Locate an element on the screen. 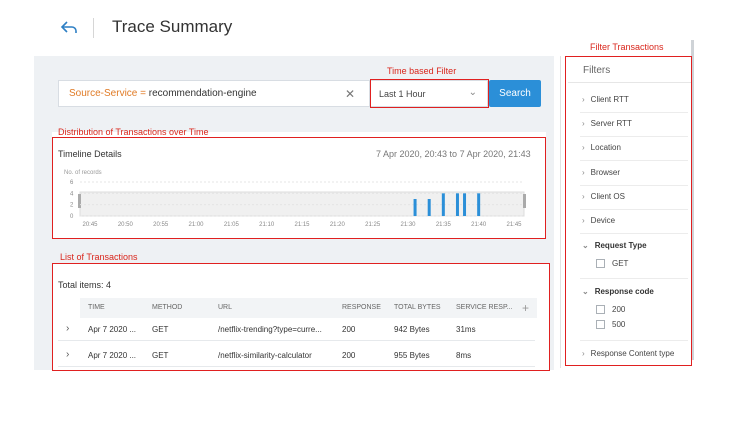 The height and width of the screenshot is (422, 750). filter-content-type: › Response Content type is located at coordinates (628, 353).